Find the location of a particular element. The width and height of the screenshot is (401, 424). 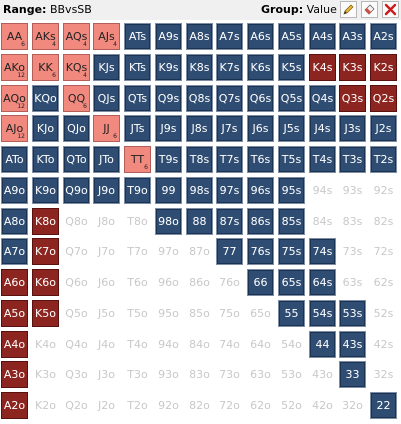

close-button is located at coordinates (390, 9).